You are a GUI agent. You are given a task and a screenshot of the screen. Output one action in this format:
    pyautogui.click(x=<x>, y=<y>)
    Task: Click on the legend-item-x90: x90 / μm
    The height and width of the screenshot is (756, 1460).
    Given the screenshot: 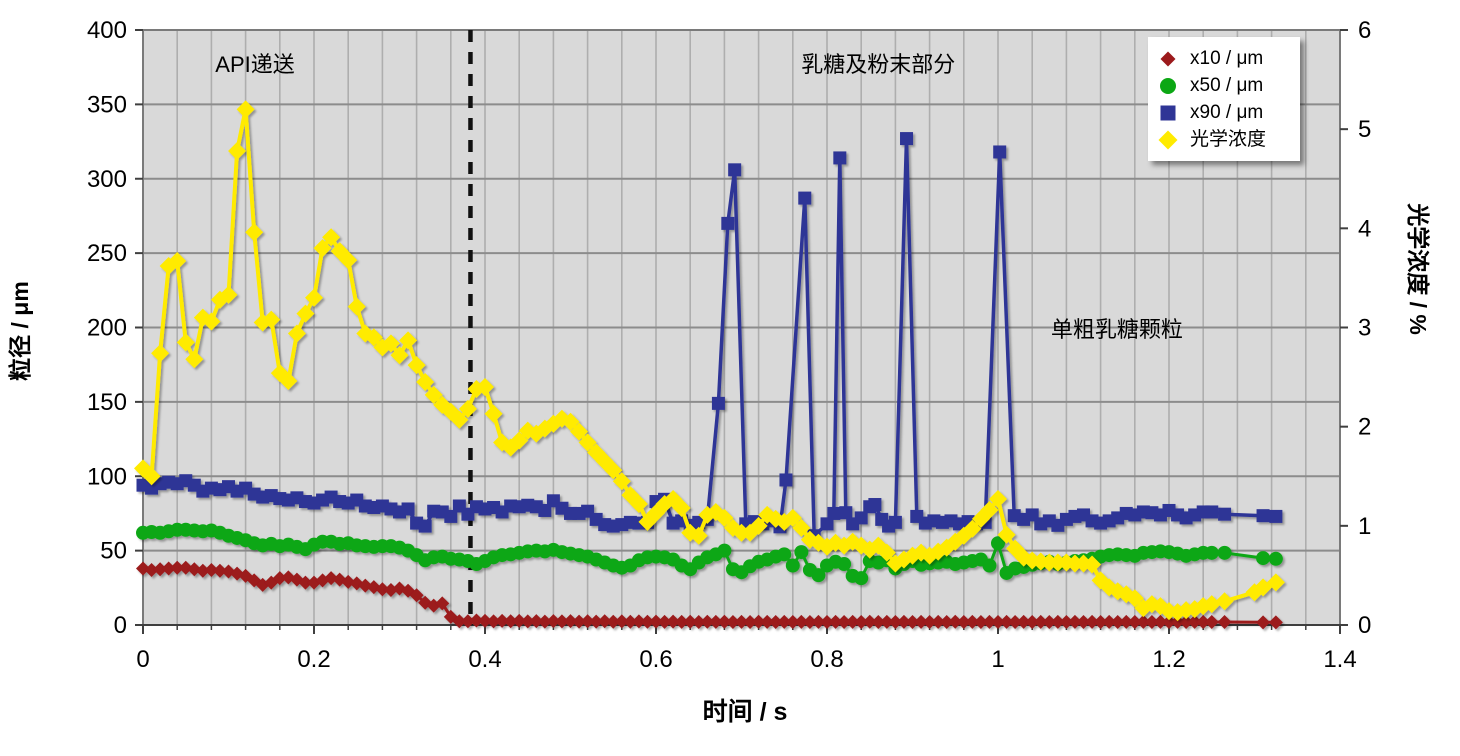 What is the action you would take?
    pyautogui.click(x=1224, y=112)
    